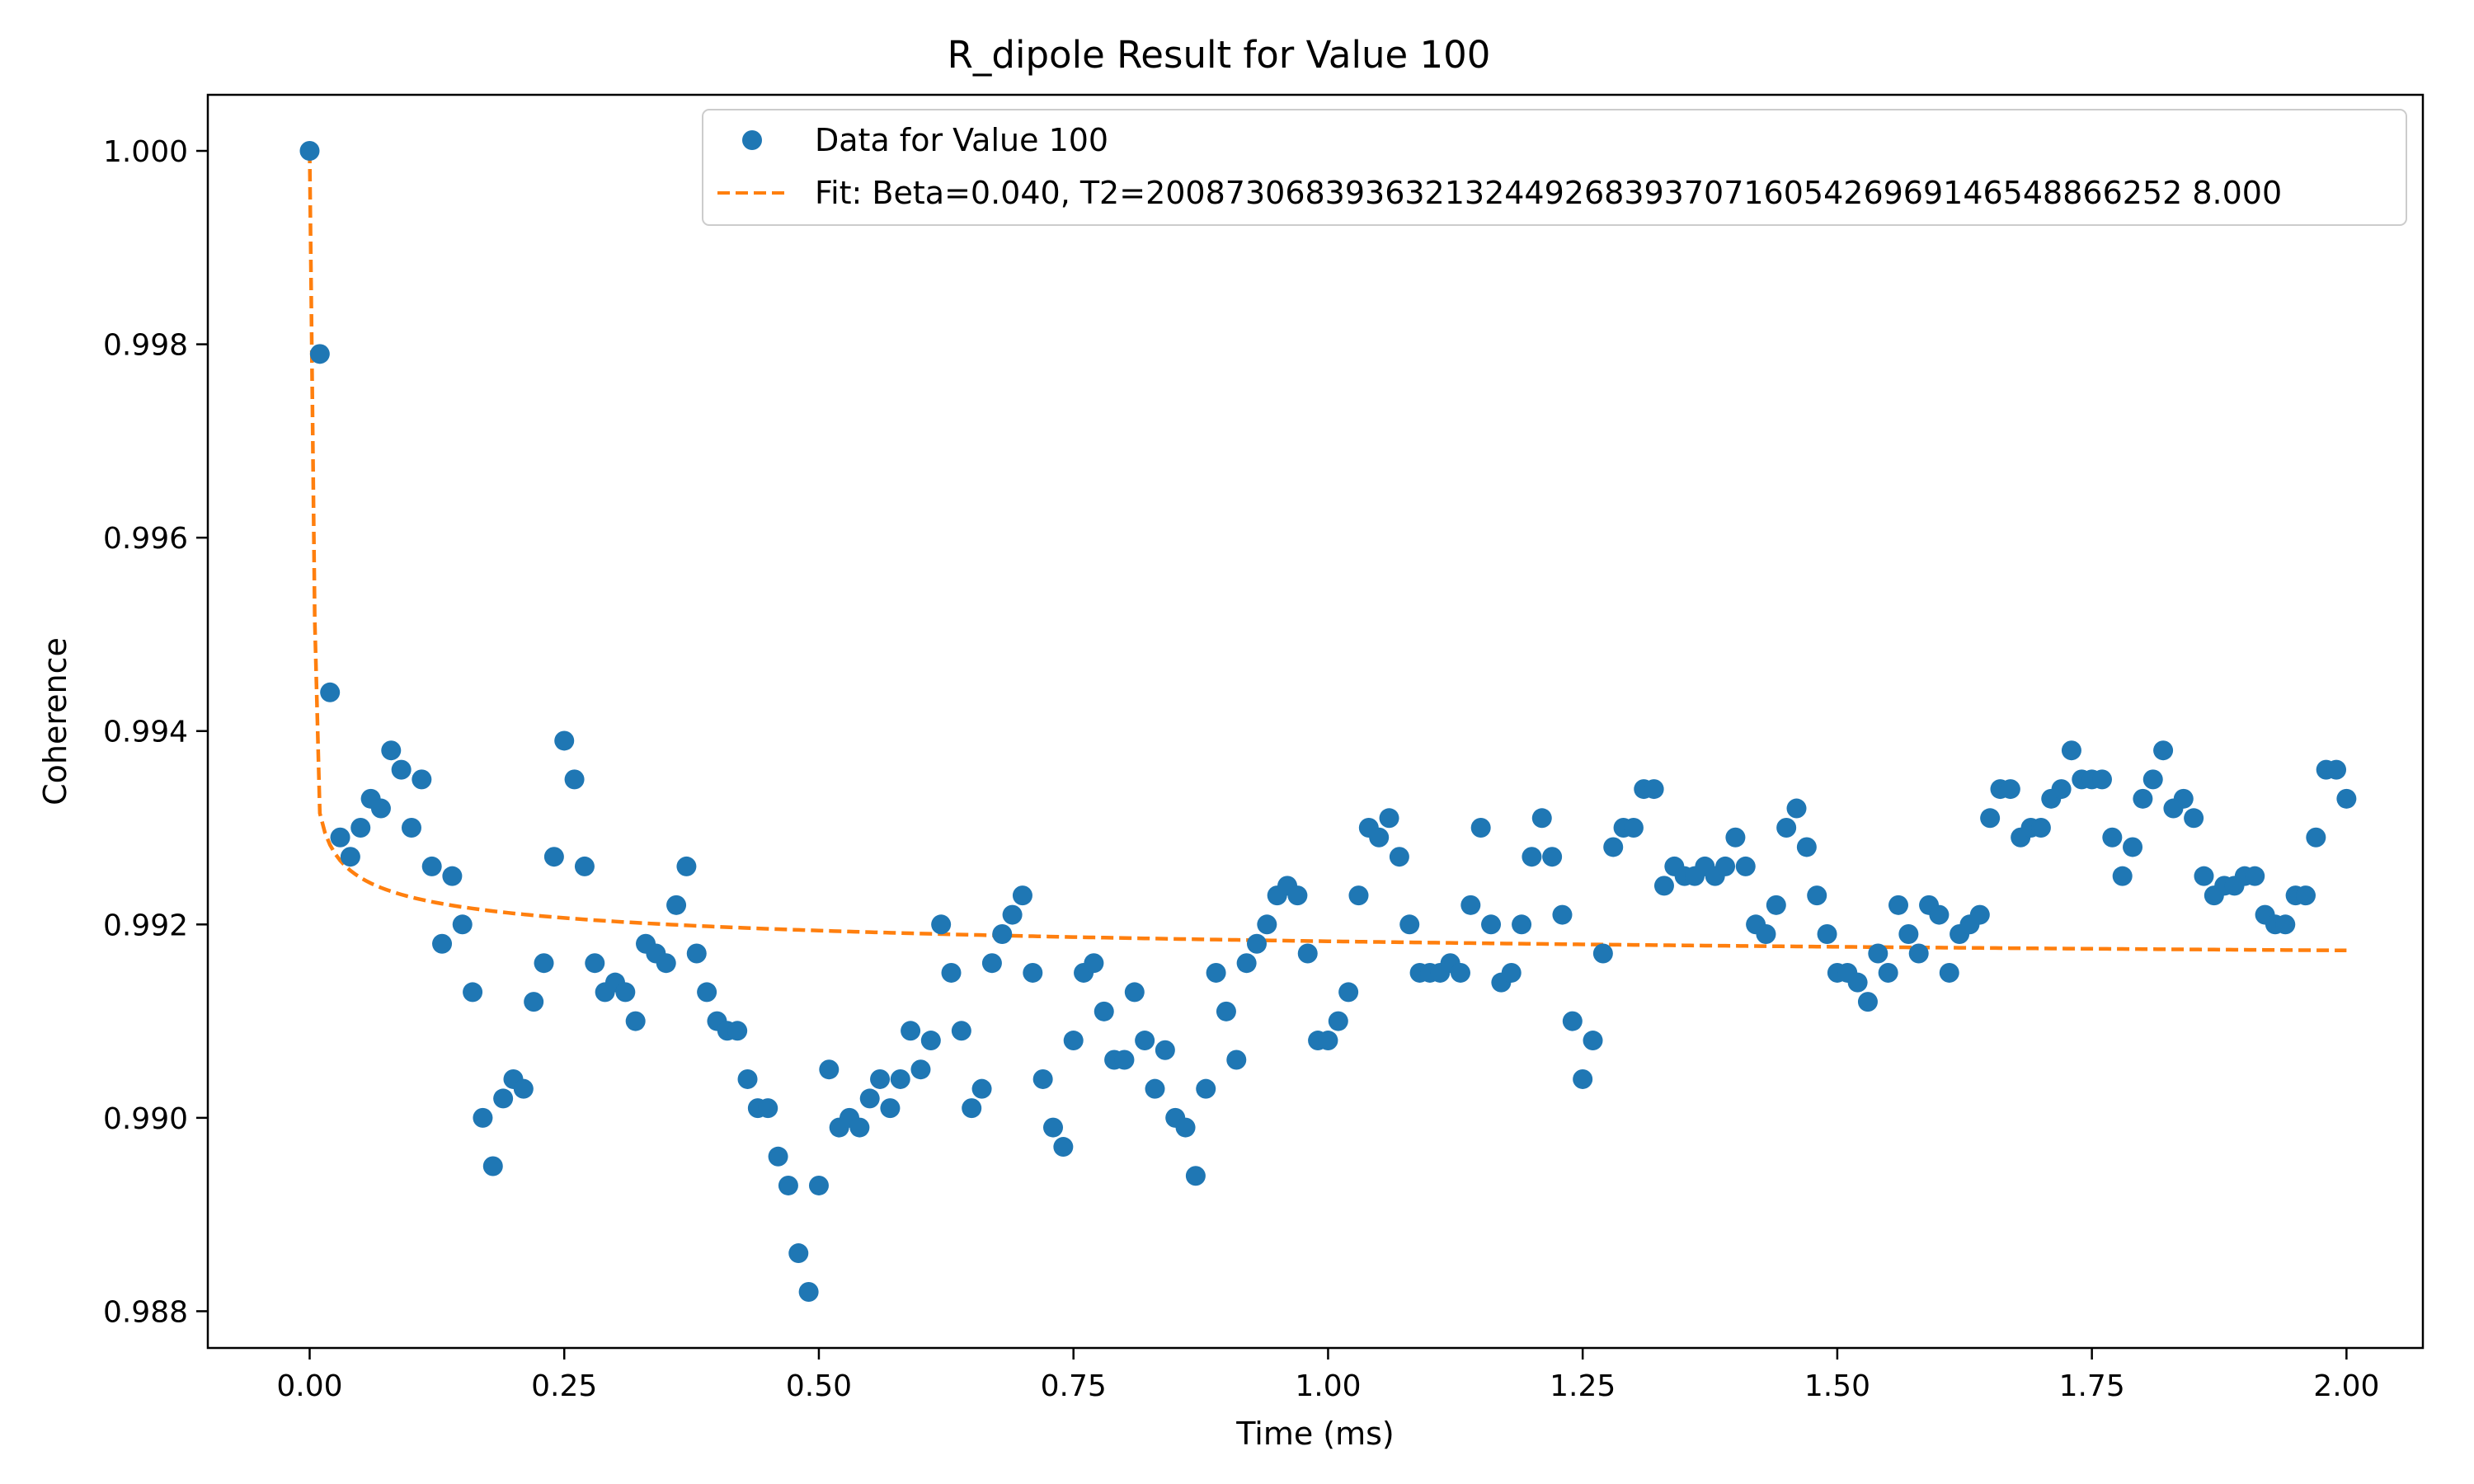 The width and height of the screenshot is (2474, 1484). Describe the element at coordinates (1583, 1386) in the screenshot. I see `x-tick-label: 1.25` at that location.